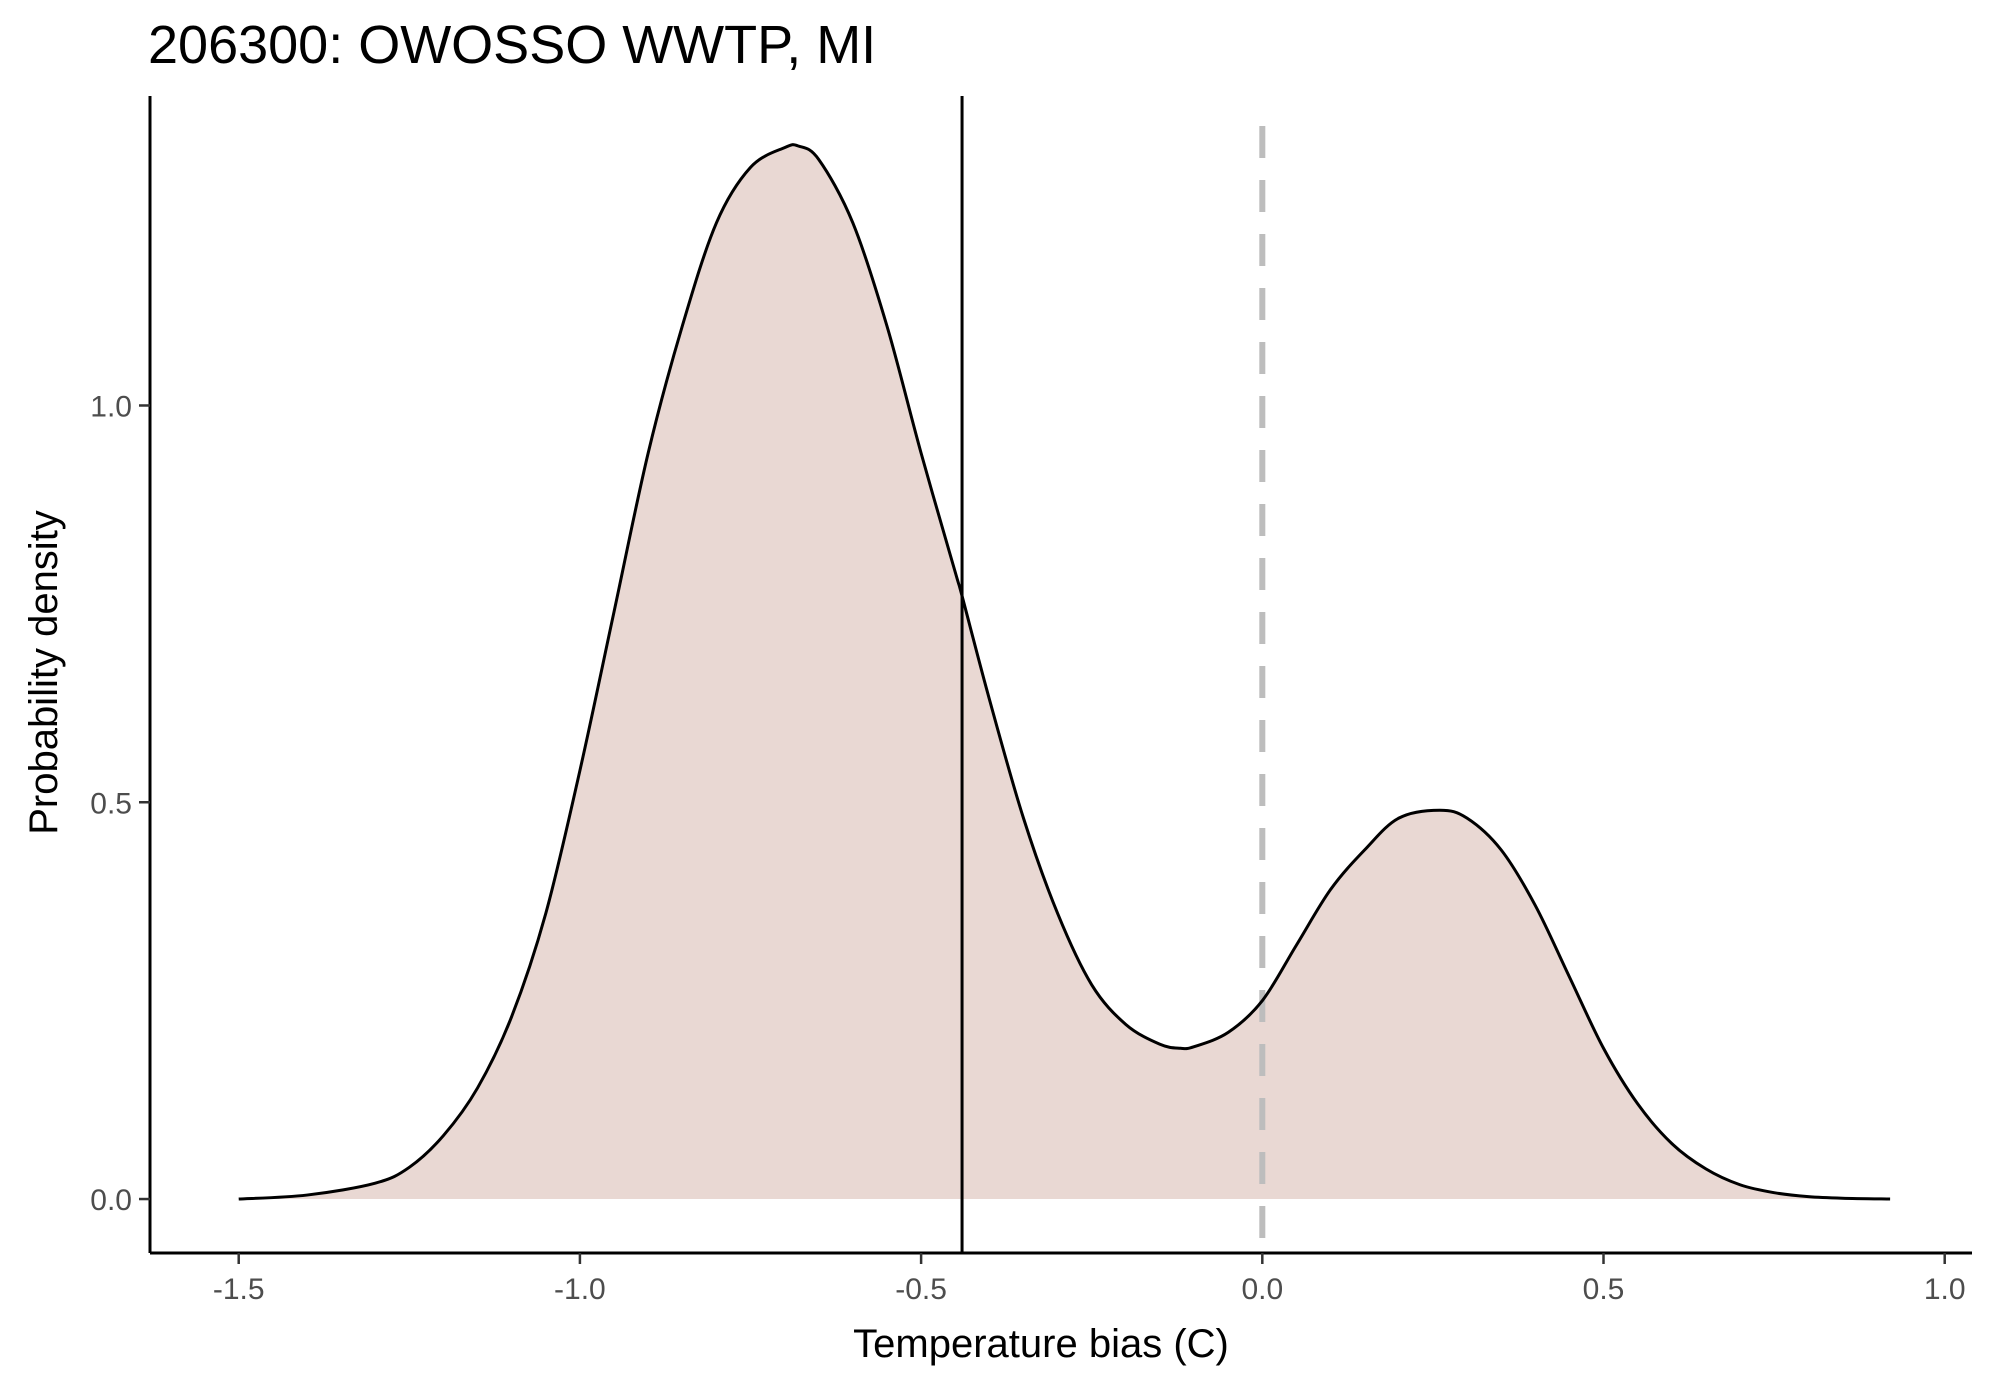  What do you see at coordinates (921, 1289) in the screenshot?
I see `x-tick-label: -0.5` at bounding box center [921, 1289].